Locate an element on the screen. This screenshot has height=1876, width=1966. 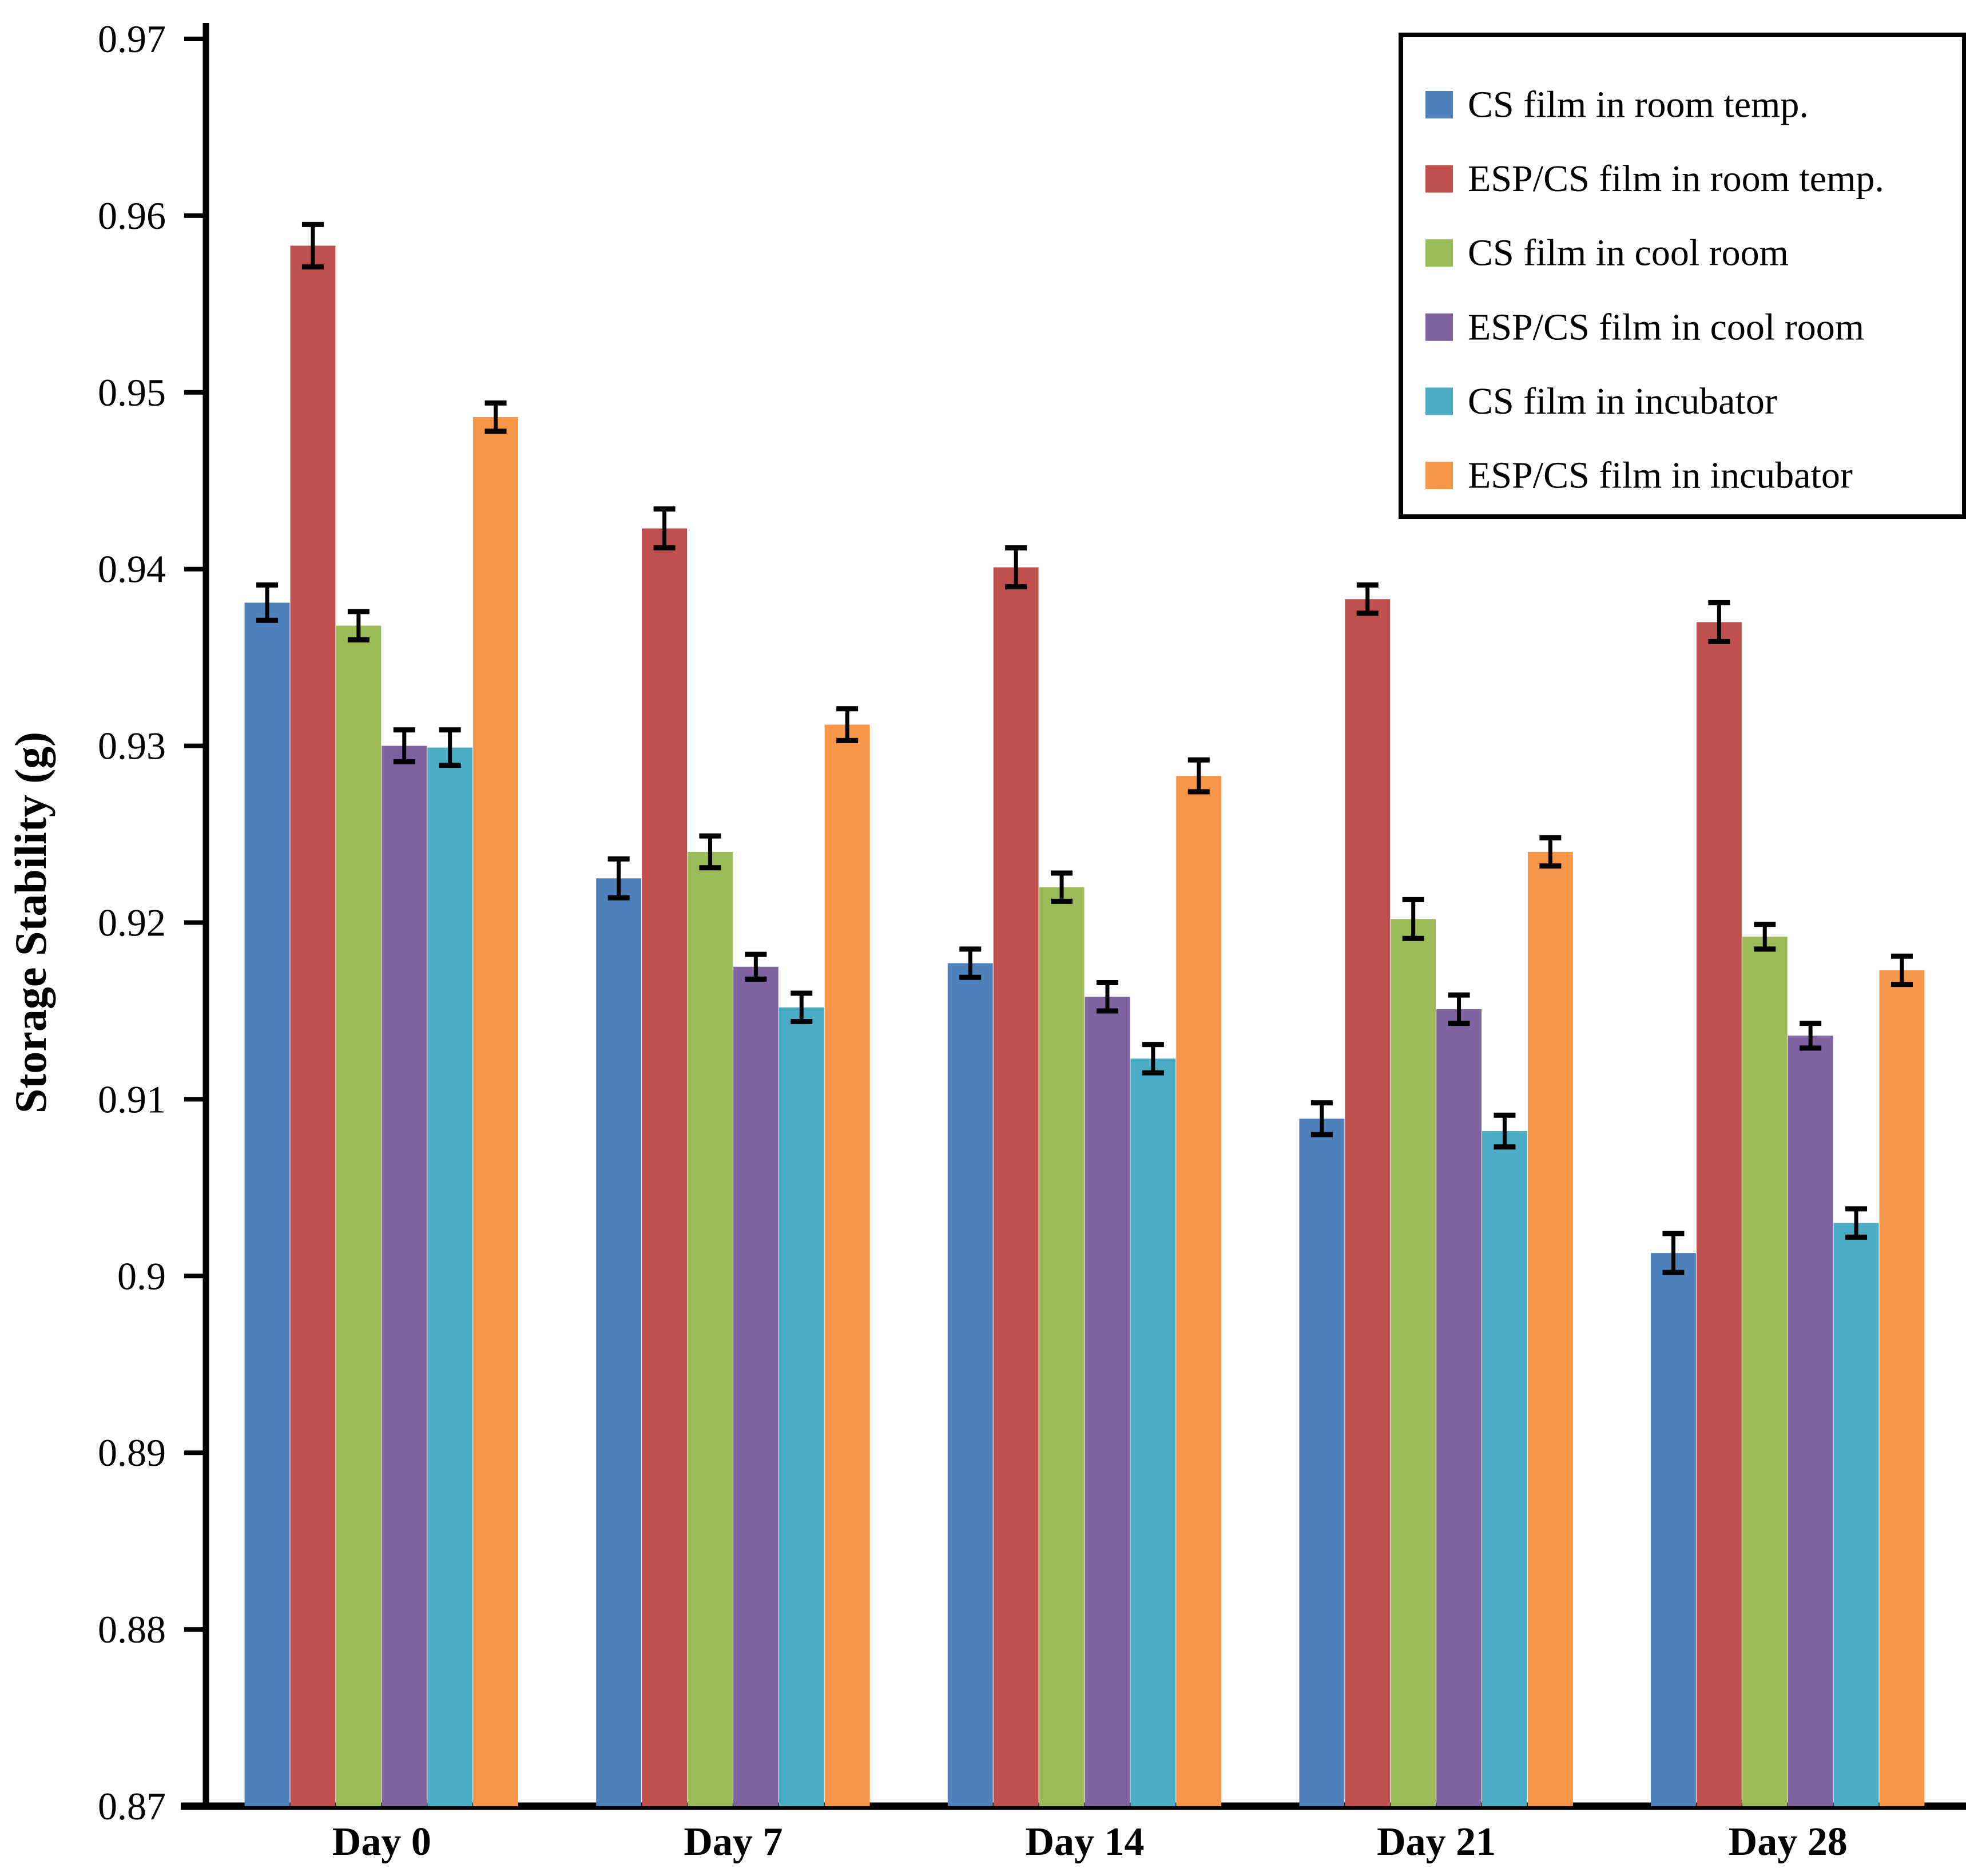
y-tick-label: 0.93 is located at coordinates (132, 746).